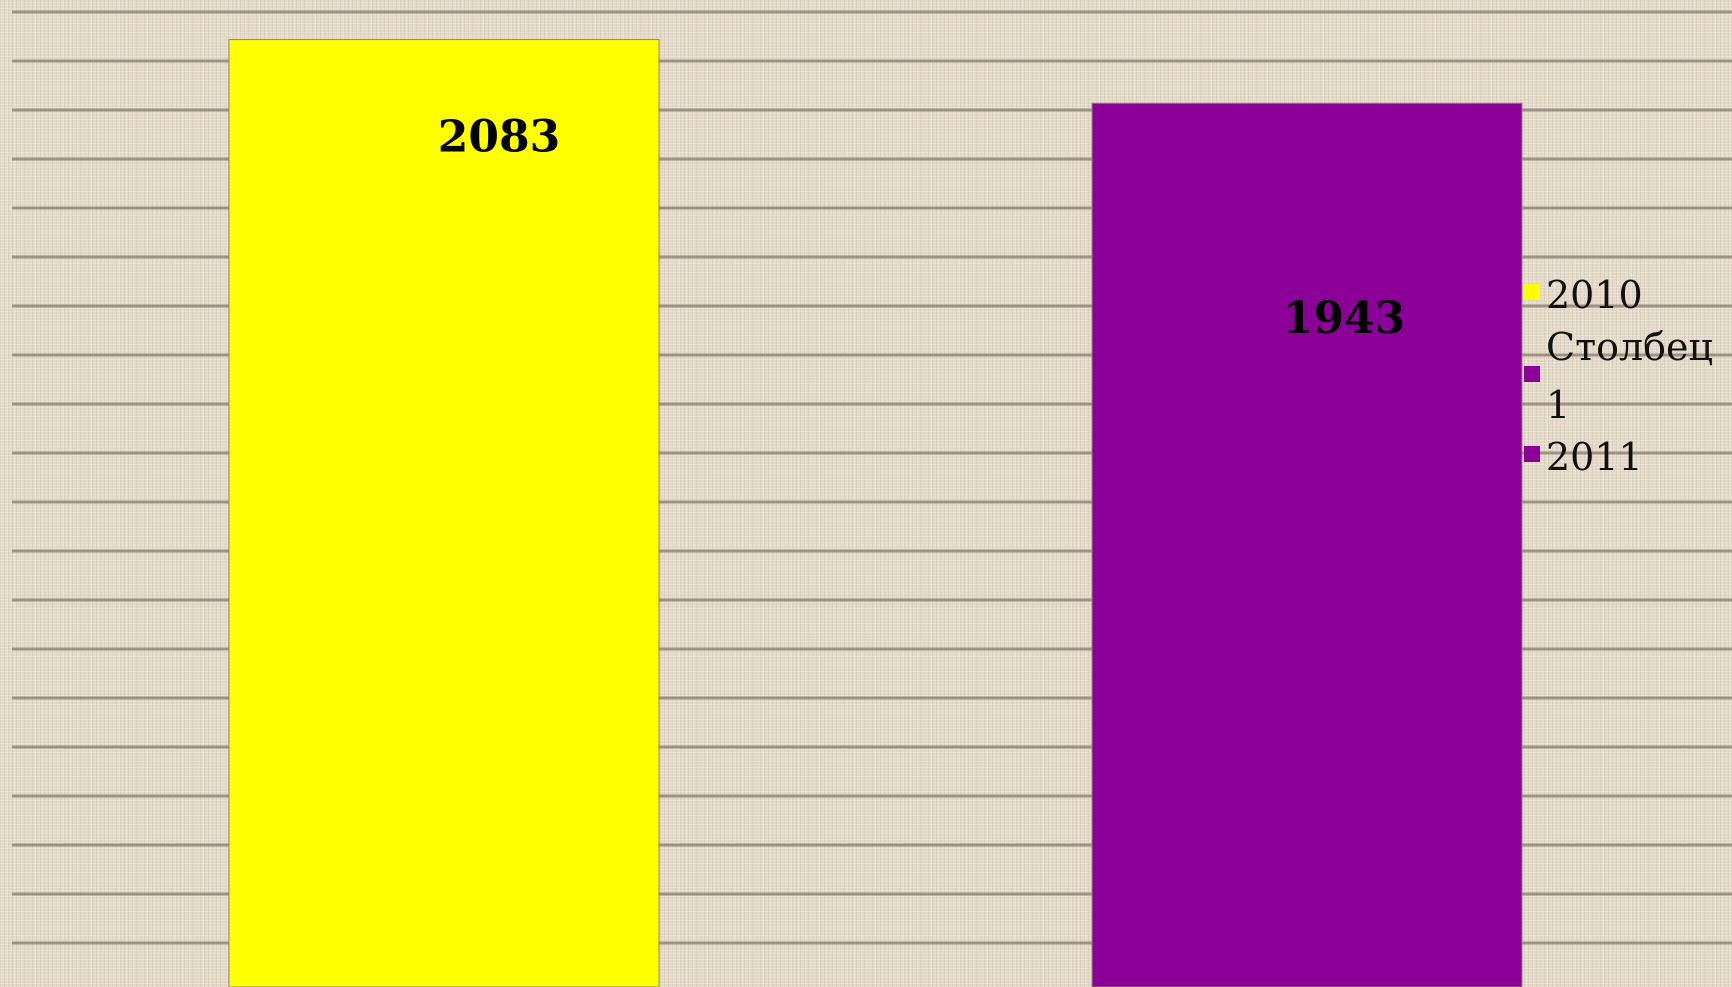  What do you see at coordinates (499, 137) in the screenshot?
I see `data-label-2010: 2083` at bounding box center [499, 137].